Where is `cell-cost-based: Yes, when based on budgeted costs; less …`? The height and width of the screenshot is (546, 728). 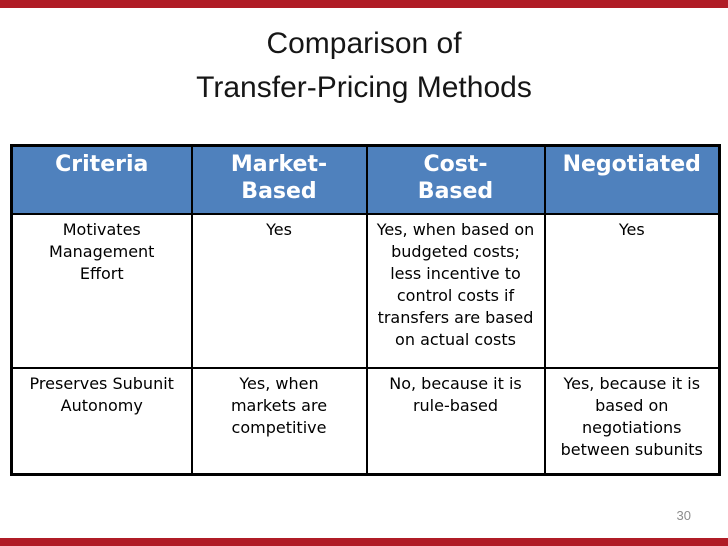 cell-cost-based: Yes, when based on budgeted costs; less … is located at coordinates (455, 291).